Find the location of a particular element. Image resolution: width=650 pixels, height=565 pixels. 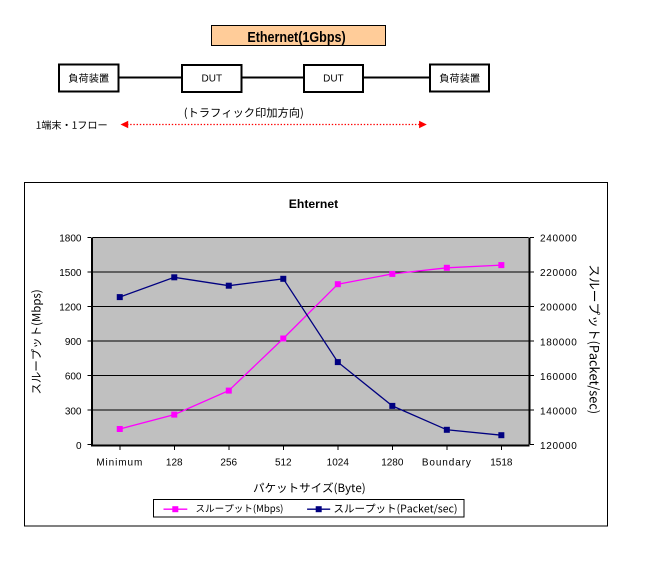

svg-text: 0 is located at coordinates (79, 446).